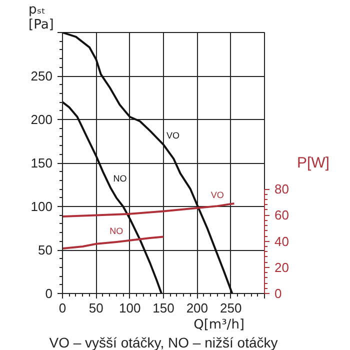 This screenshot has height=350, width=350. Describe the element at coordinates (129, 308) in the screenshot. I see `x-tick-label: 100` at that location.